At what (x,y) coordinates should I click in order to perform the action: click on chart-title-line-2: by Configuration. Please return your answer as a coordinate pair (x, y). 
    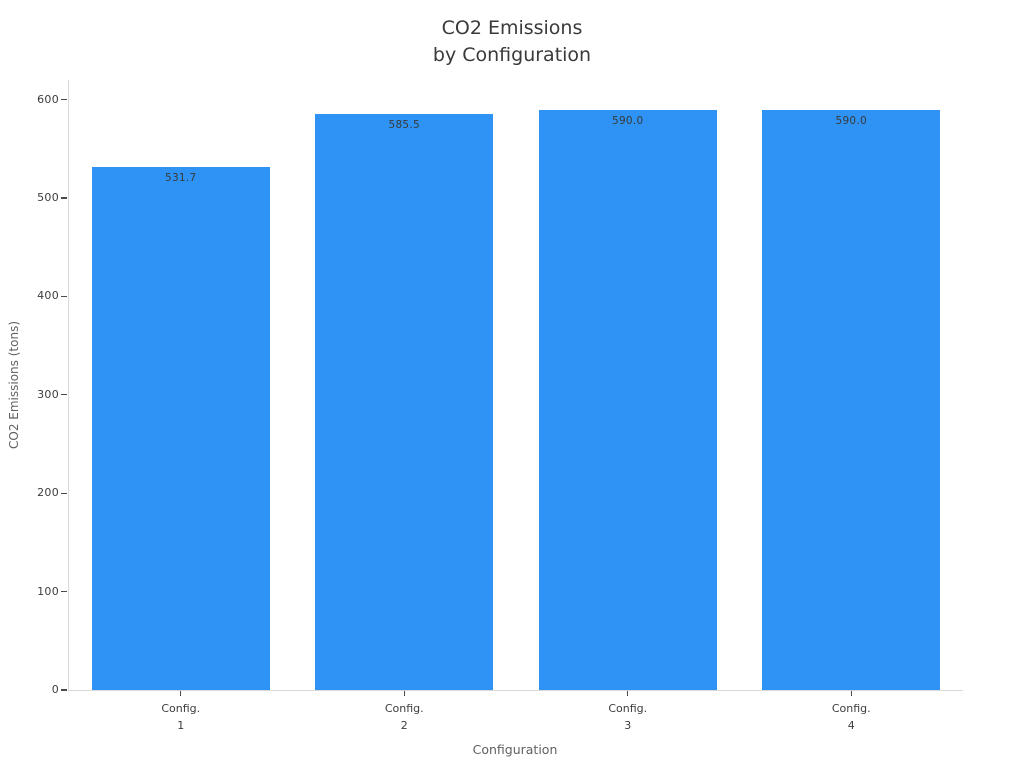
    Looking at the image, I should click on (512, 55).